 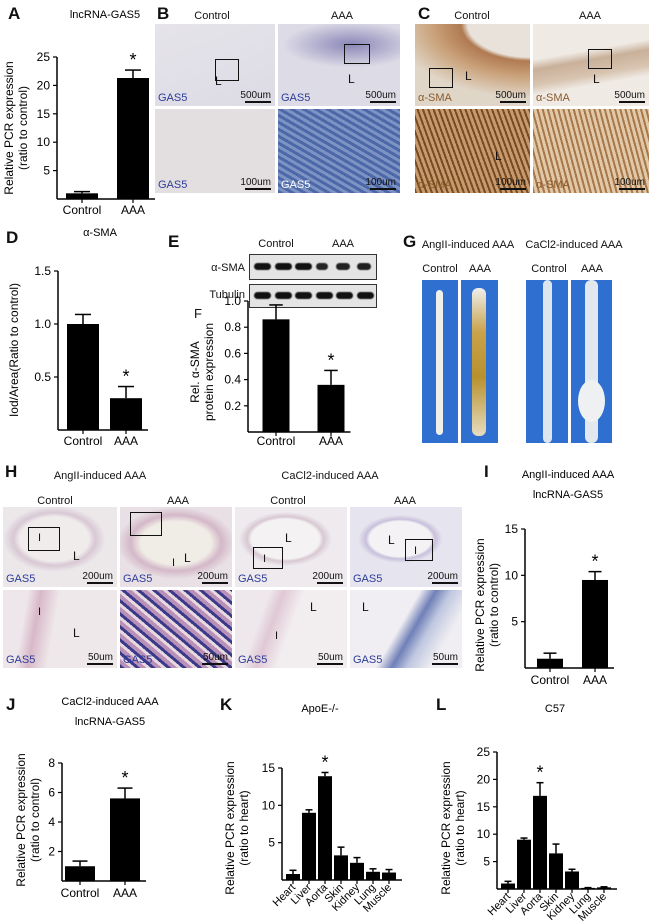 What do you see at coordinates (479, 361) in the screenshot?
I see `aorta-photo-angii-aaa` at bounding box center [479, 361].